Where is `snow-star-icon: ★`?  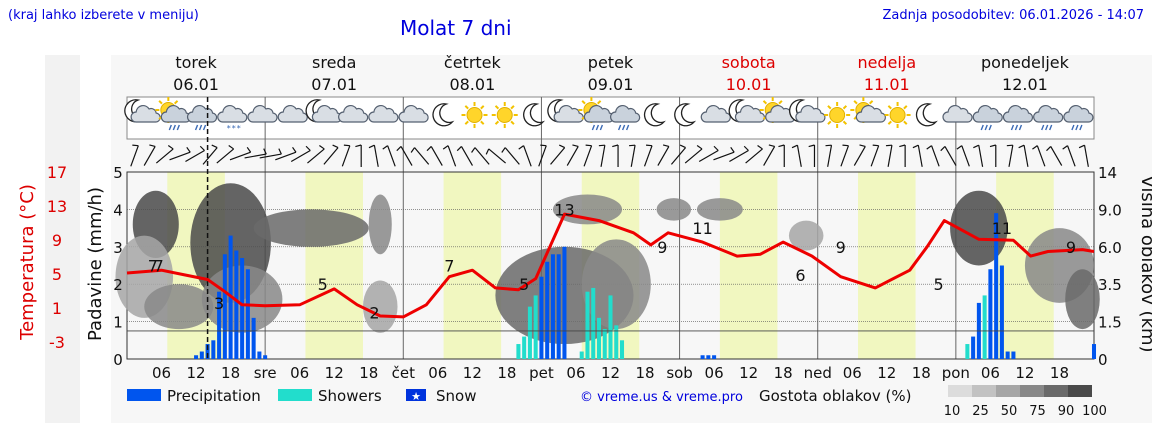
snow-star-icon: ★ is located at coordinates (416, 396).